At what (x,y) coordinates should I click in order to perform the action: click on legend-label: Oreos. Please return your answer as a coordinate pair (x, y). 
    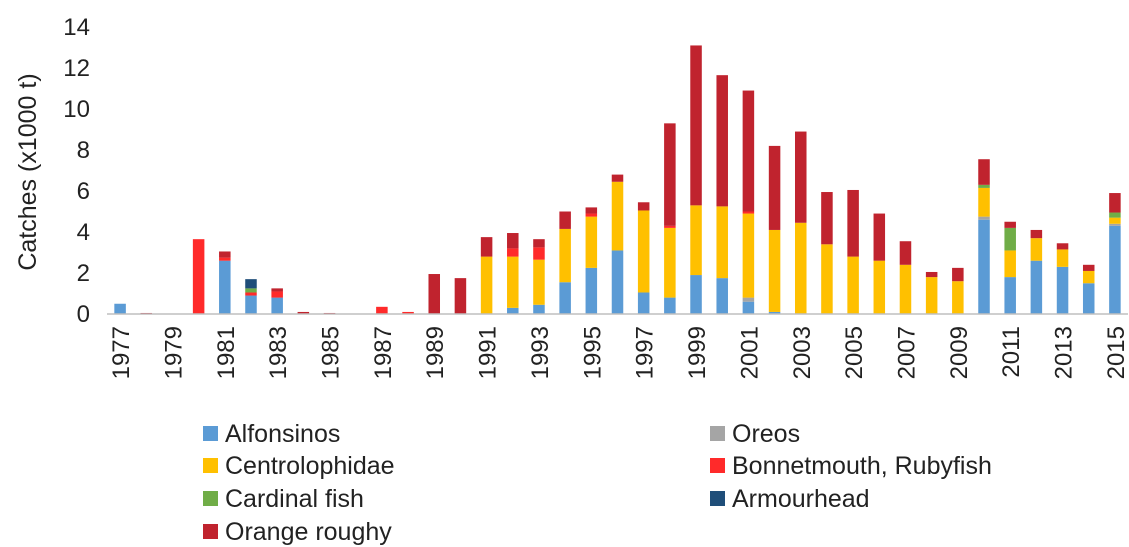
    Looking at the image, I should click on (766, 434).